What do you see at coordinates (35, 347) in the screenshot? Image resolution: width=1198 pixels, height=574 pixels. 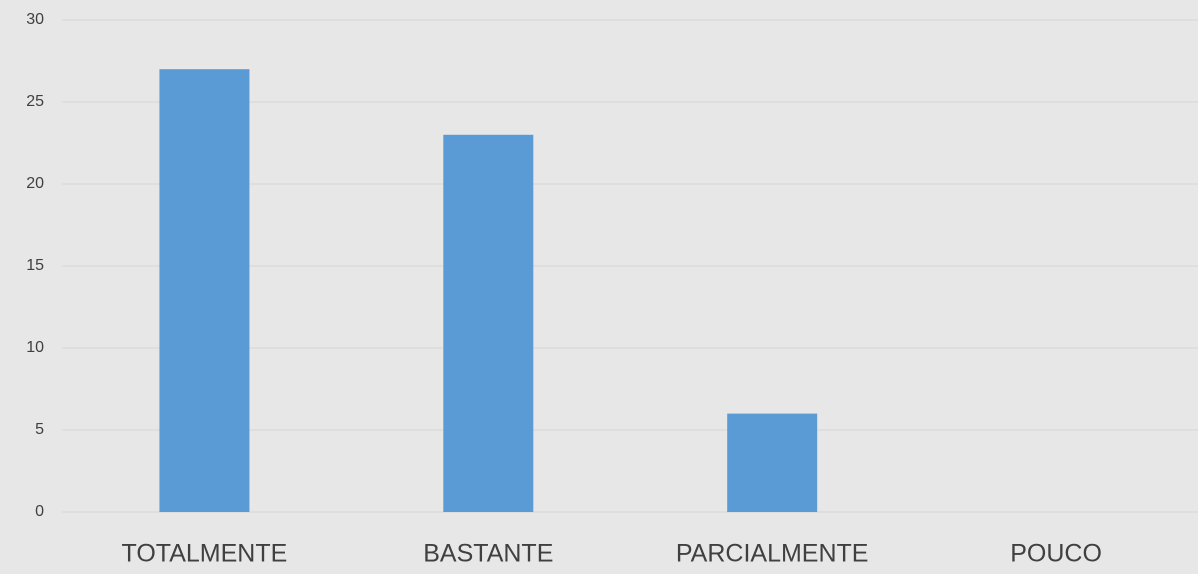 I see `y-tick-label: 10` at bounding box center [35, 347].